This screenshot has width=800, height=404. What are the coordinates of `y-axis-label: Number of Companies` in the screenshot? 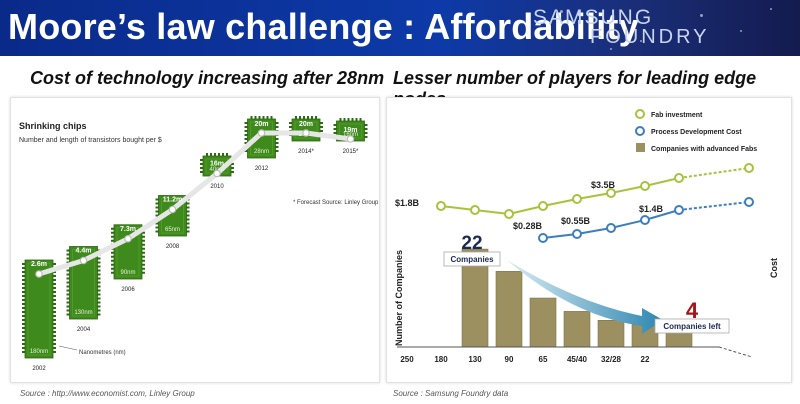 It's located at (399, 298).